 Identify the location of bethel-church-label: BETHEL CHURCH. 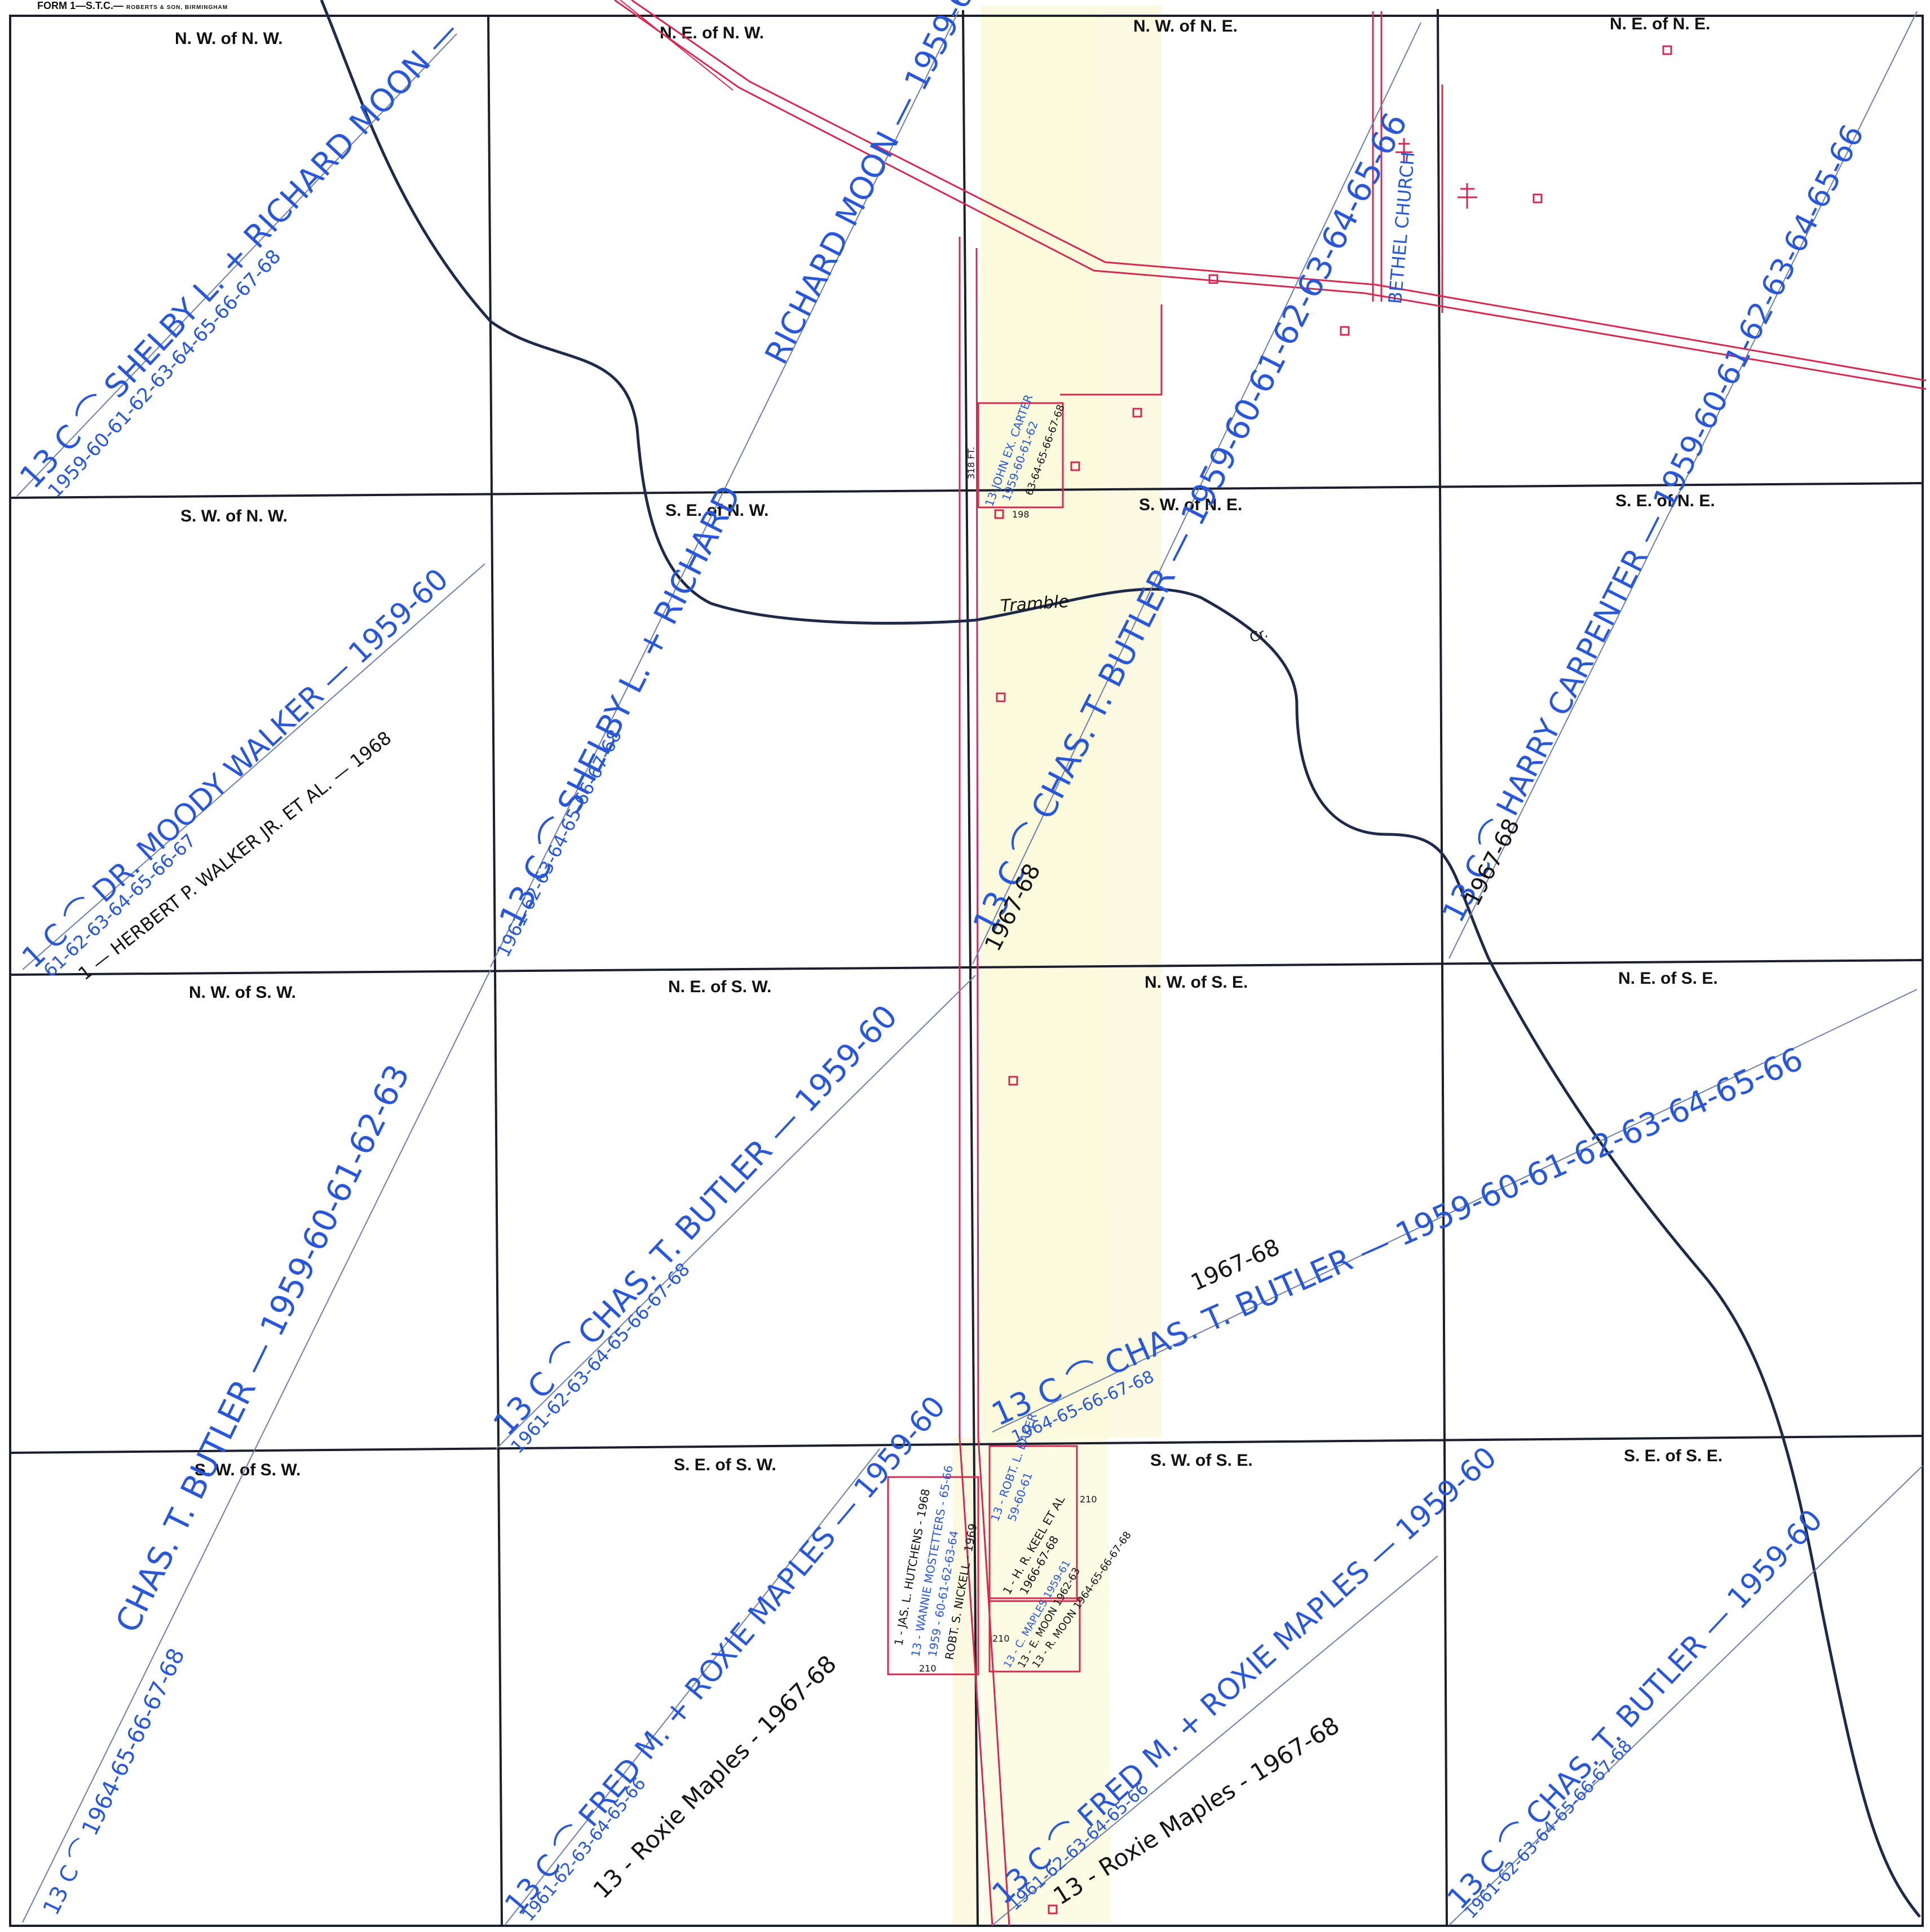
(1401, 228).